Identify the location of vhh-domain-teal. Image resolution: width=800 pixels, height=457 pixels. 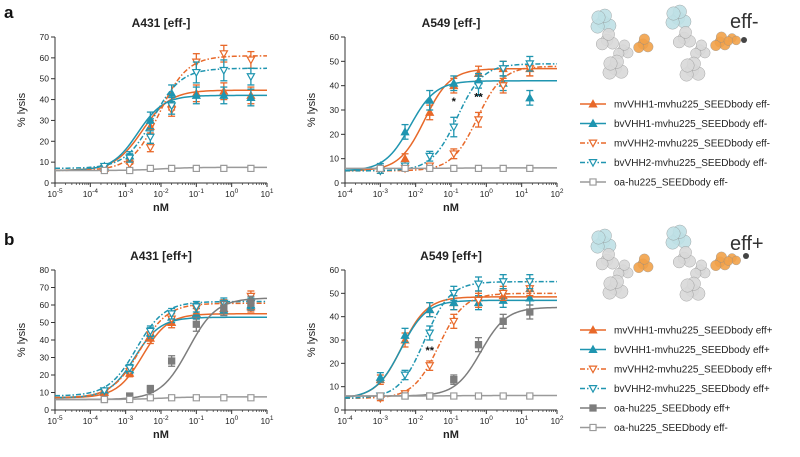
(678, 237).